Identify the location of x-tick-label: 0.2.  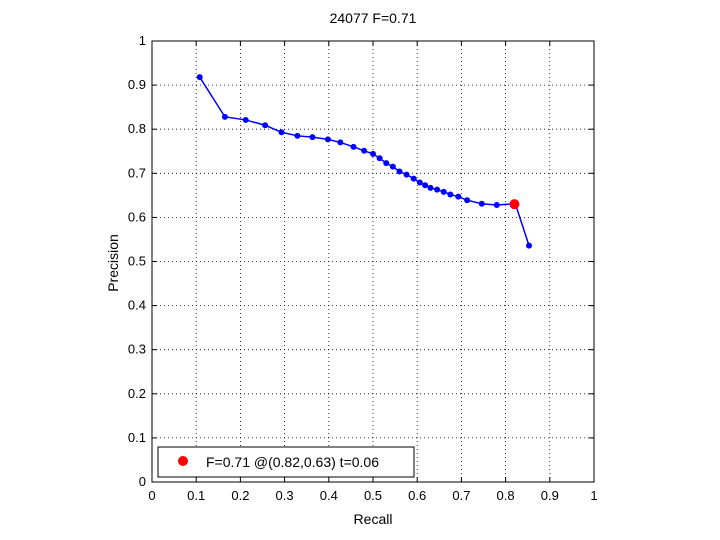
(240, 495).